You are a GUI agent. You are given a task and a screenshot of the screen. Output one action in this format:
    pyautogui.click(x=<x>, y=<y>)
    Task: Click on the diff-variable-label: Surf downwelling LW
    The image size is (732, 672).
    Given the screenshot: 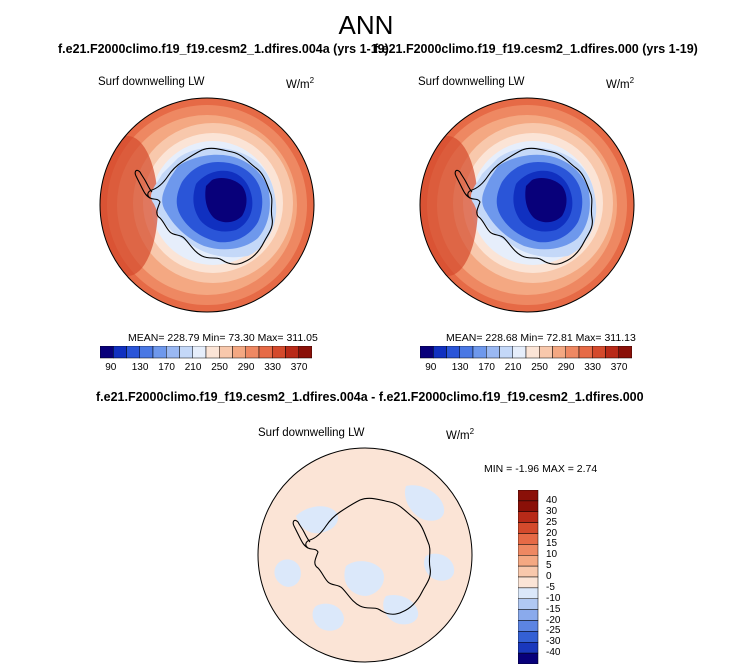 What is the action you would take?
    pyautogui.click(x=311, y=433)
    